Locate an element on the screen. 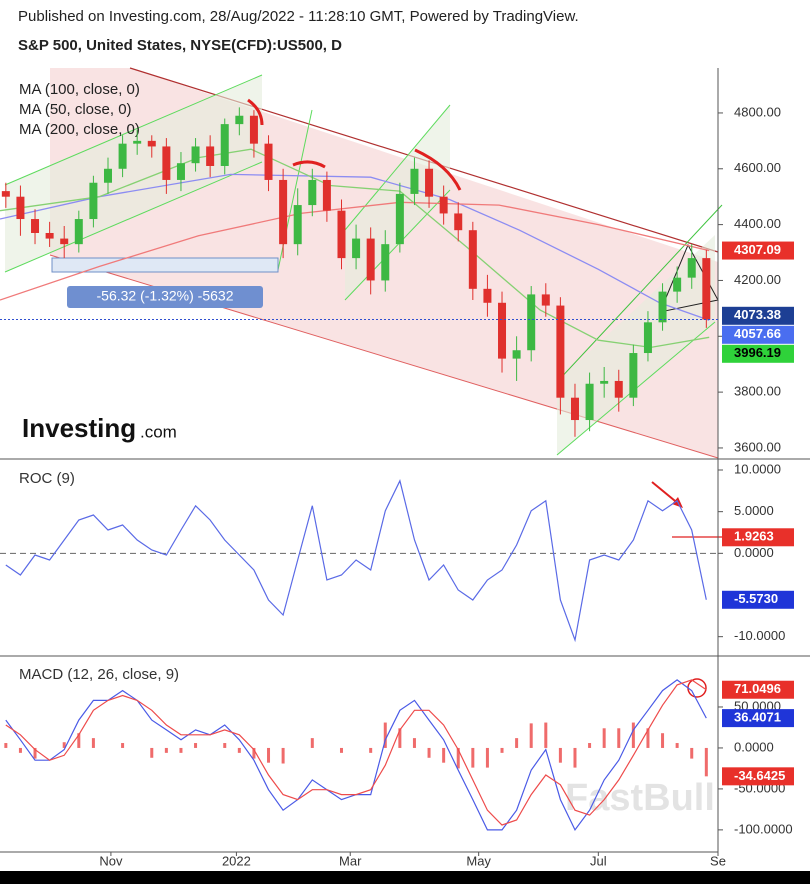  price-label: 4307.09 is located at coordinates (757, 249).